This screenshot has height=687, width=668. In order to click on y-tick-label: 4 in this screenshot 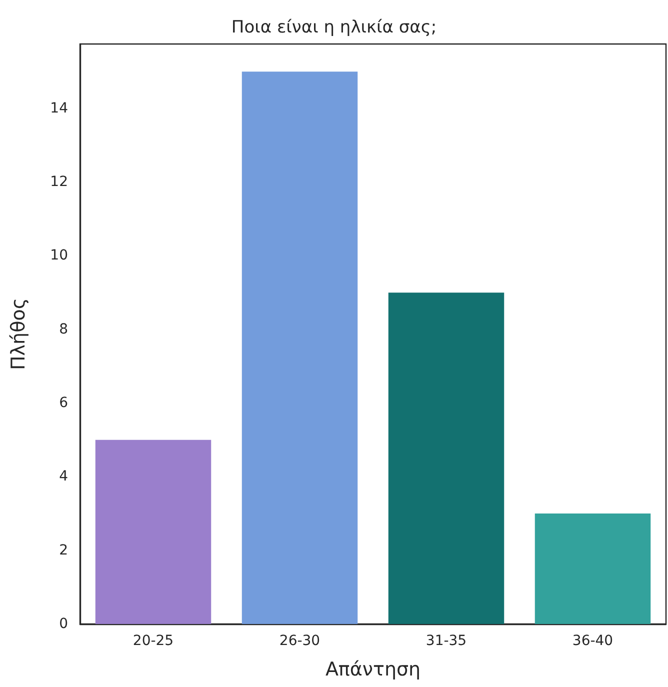, I will do `click(63, 476)`.